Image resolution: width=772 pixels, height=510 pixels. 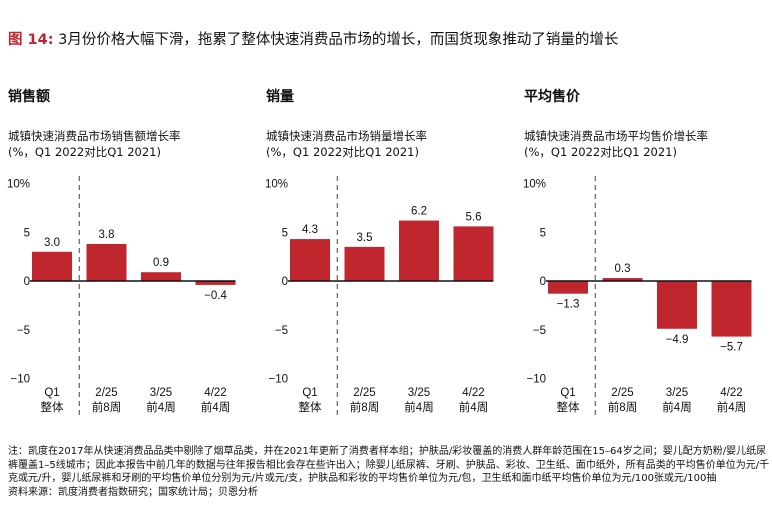 I want to click on data-label: 4.3, so click(x=310, y=230).